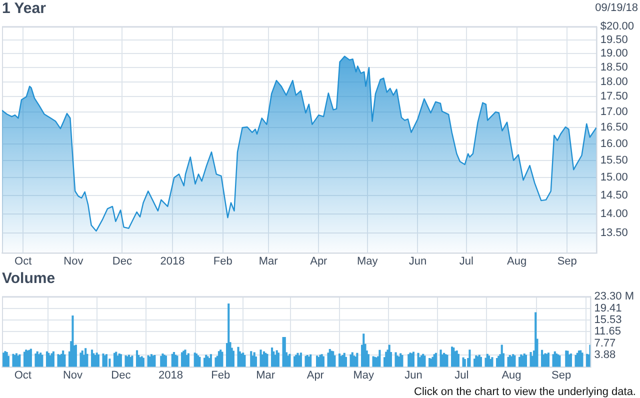 This screenshot has height=398, width=640. What do you see at coordinates (614, 82) in the screenshot?
I see `y-tick-label: 18.00` at bounding box center [614, 82].